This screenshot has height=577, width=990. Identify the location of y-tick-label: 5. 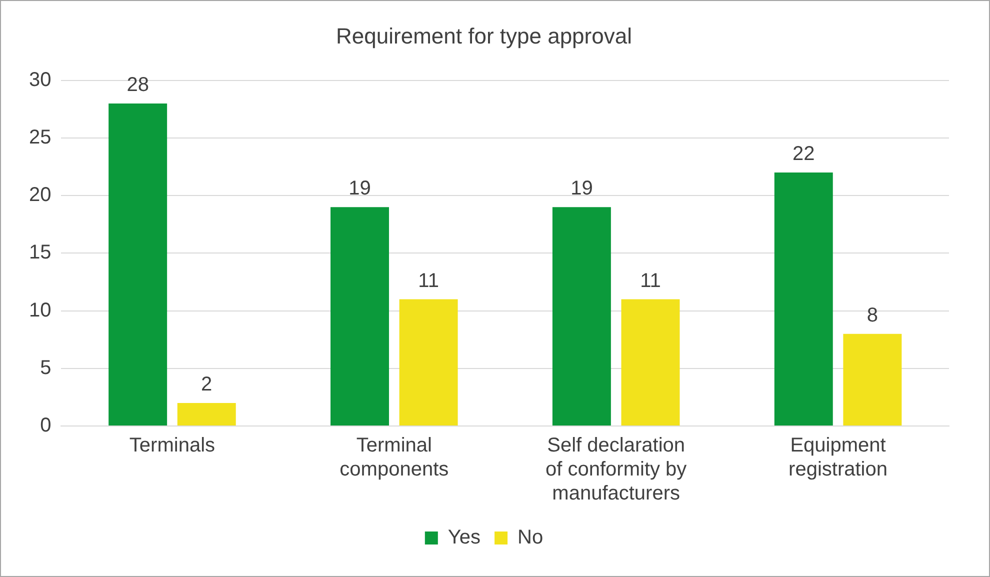
(46, 367).